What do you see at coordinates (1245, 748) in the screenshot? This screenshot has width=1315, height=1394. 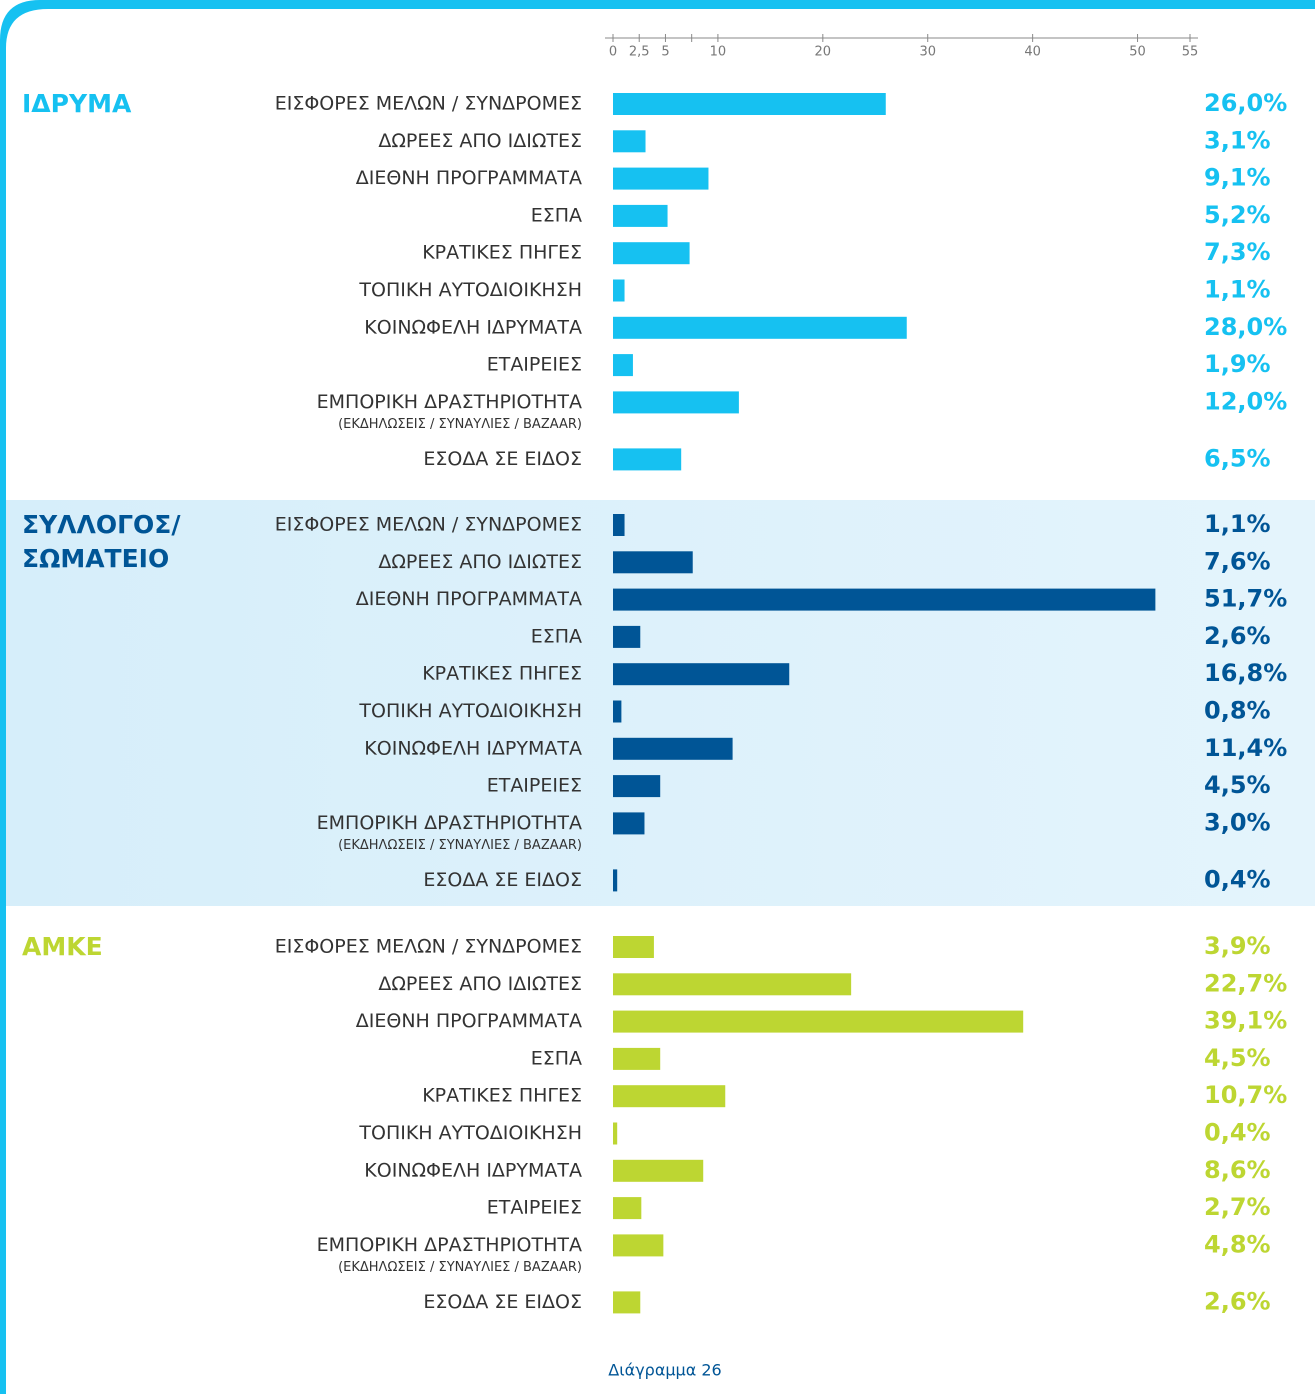 I see `value-label: 11,4%` at bounding box center [1245, 748].